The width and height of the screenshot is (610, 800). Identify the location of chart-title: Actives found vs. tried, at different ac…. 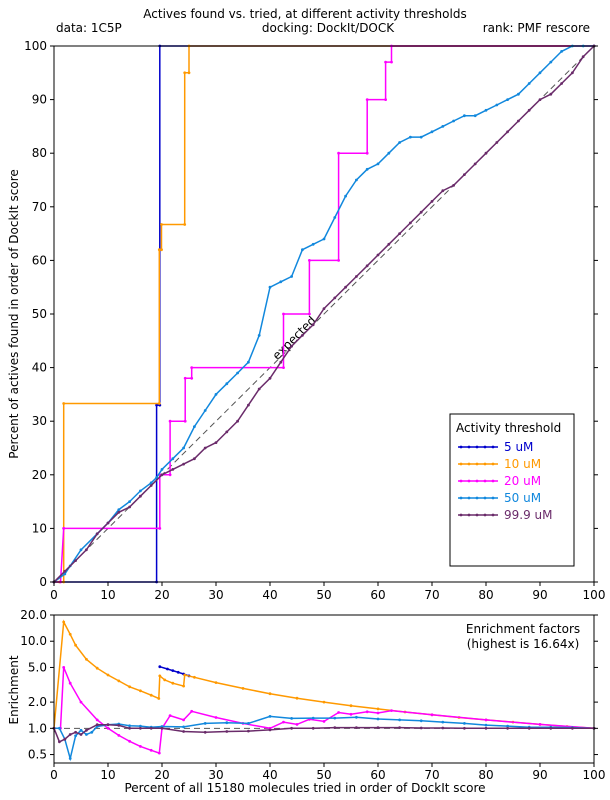
(304, 14).